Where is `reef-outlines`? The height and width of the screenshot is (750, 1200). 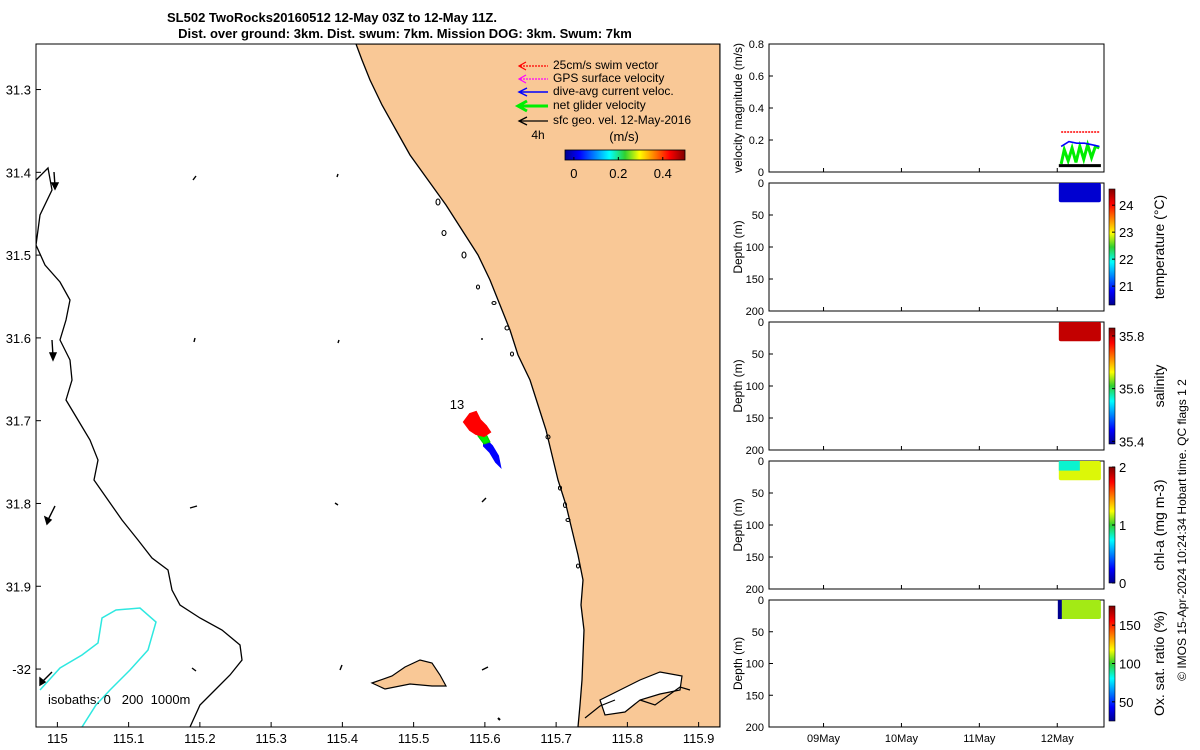
reef-outlines is located at coordinates (508, 383).